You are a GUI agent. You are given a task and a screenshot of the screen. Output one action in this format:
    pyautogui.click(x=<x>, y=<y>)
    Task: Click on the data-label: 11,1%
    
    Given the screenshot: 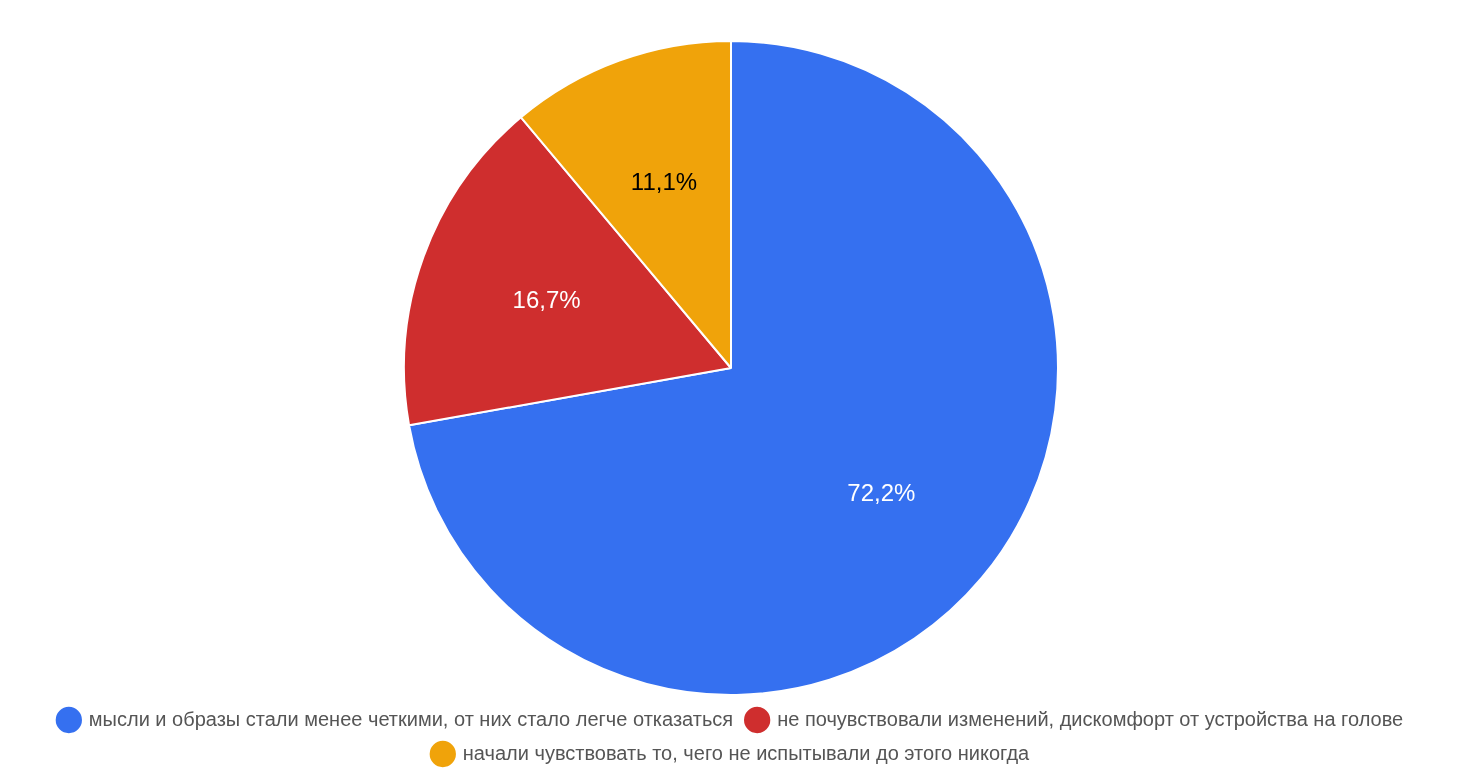 What is the action you would take?
    pyautogui.click(x=664, y=182)
    